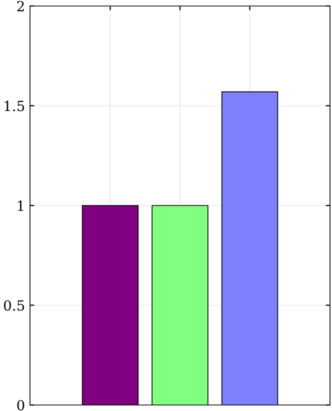 This screenshot has height=411, width=332. What do you see at coordinates (20, 405) in the screenshot?
I see `y-tick-label: 0` at bounding box center [20, 405].